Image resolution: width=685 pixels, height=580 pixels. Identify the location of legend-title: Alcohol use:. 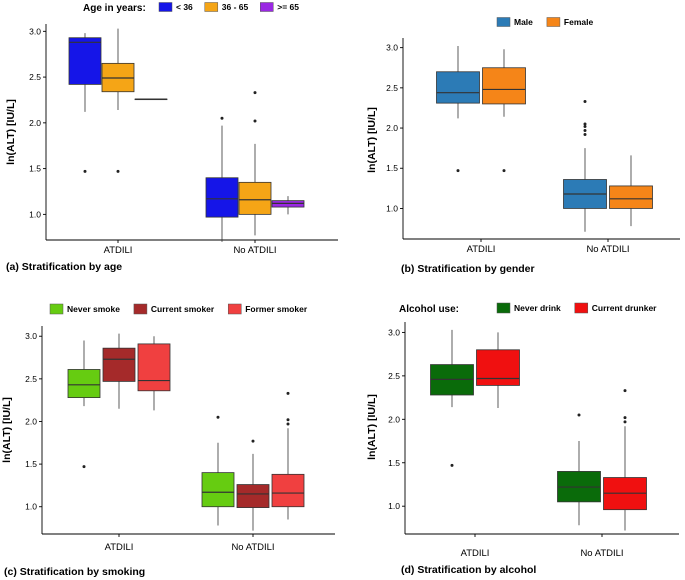
(429, 309).